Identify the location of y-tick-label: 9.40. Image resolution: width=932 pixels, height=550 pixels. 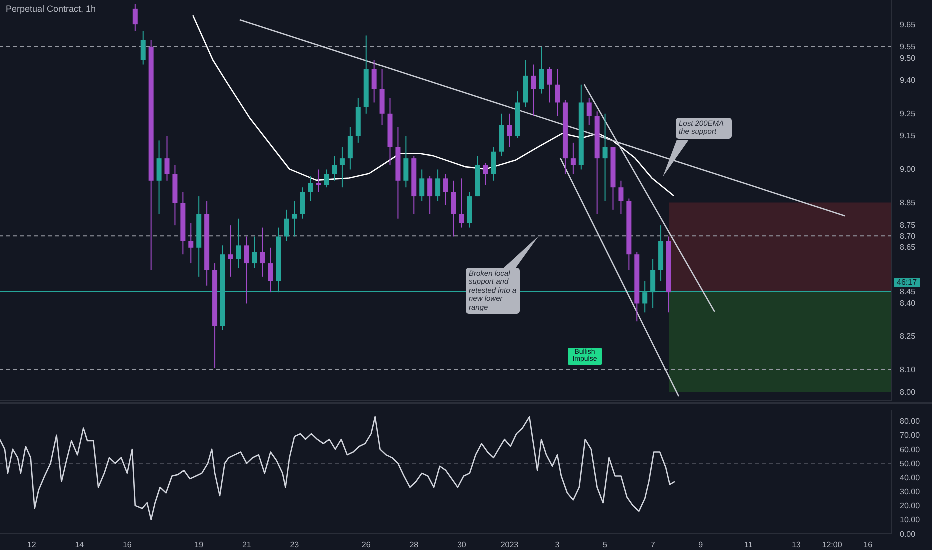
(908, 81).